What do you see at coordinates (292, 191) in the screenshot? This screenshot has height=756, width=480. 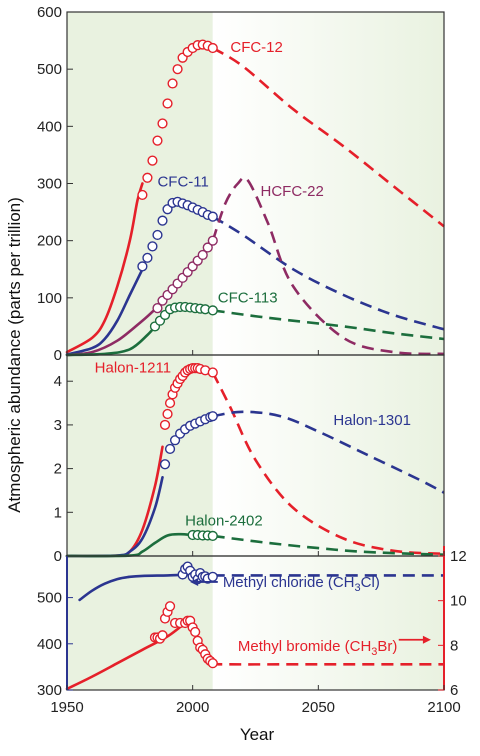 I see `panel0-series-label-2: HCFC-22` at bounding box center [292, 191].